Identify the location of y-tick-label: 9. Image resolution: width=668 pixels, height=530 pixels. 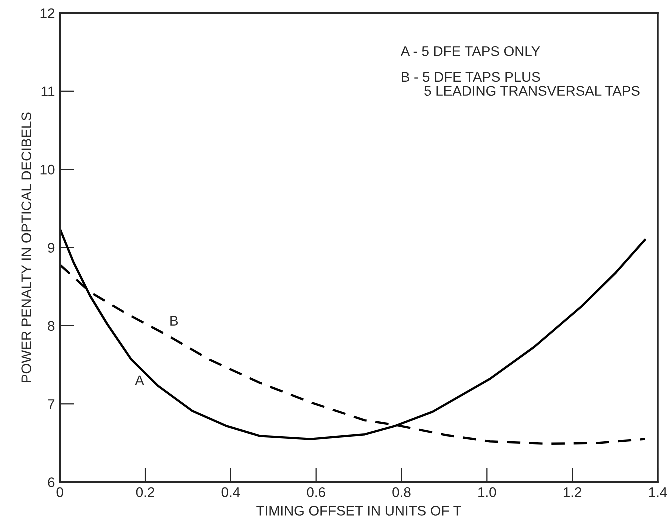
(51, 248).